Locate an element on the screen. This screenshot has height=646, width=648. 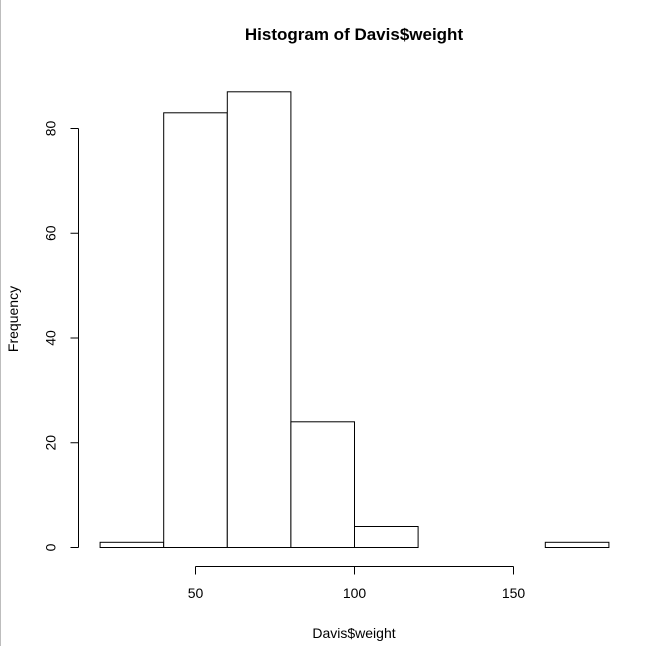
x-tick-label-50: 50 is located at coordinates (196, 593).